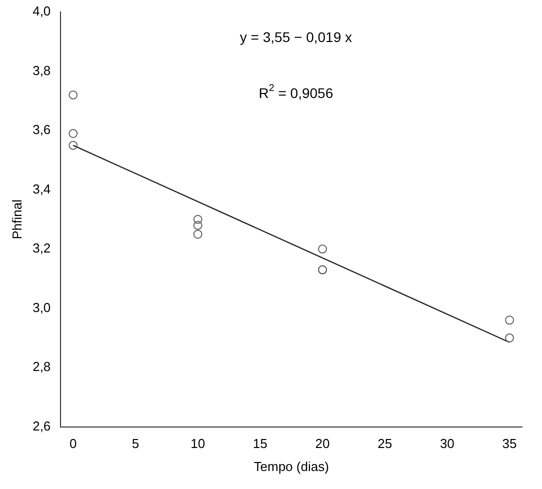  What do you see at coordinates (41, 307) in the screenshot?
I see `y-tick-label: 3,0` at bounding box center [41, 307].